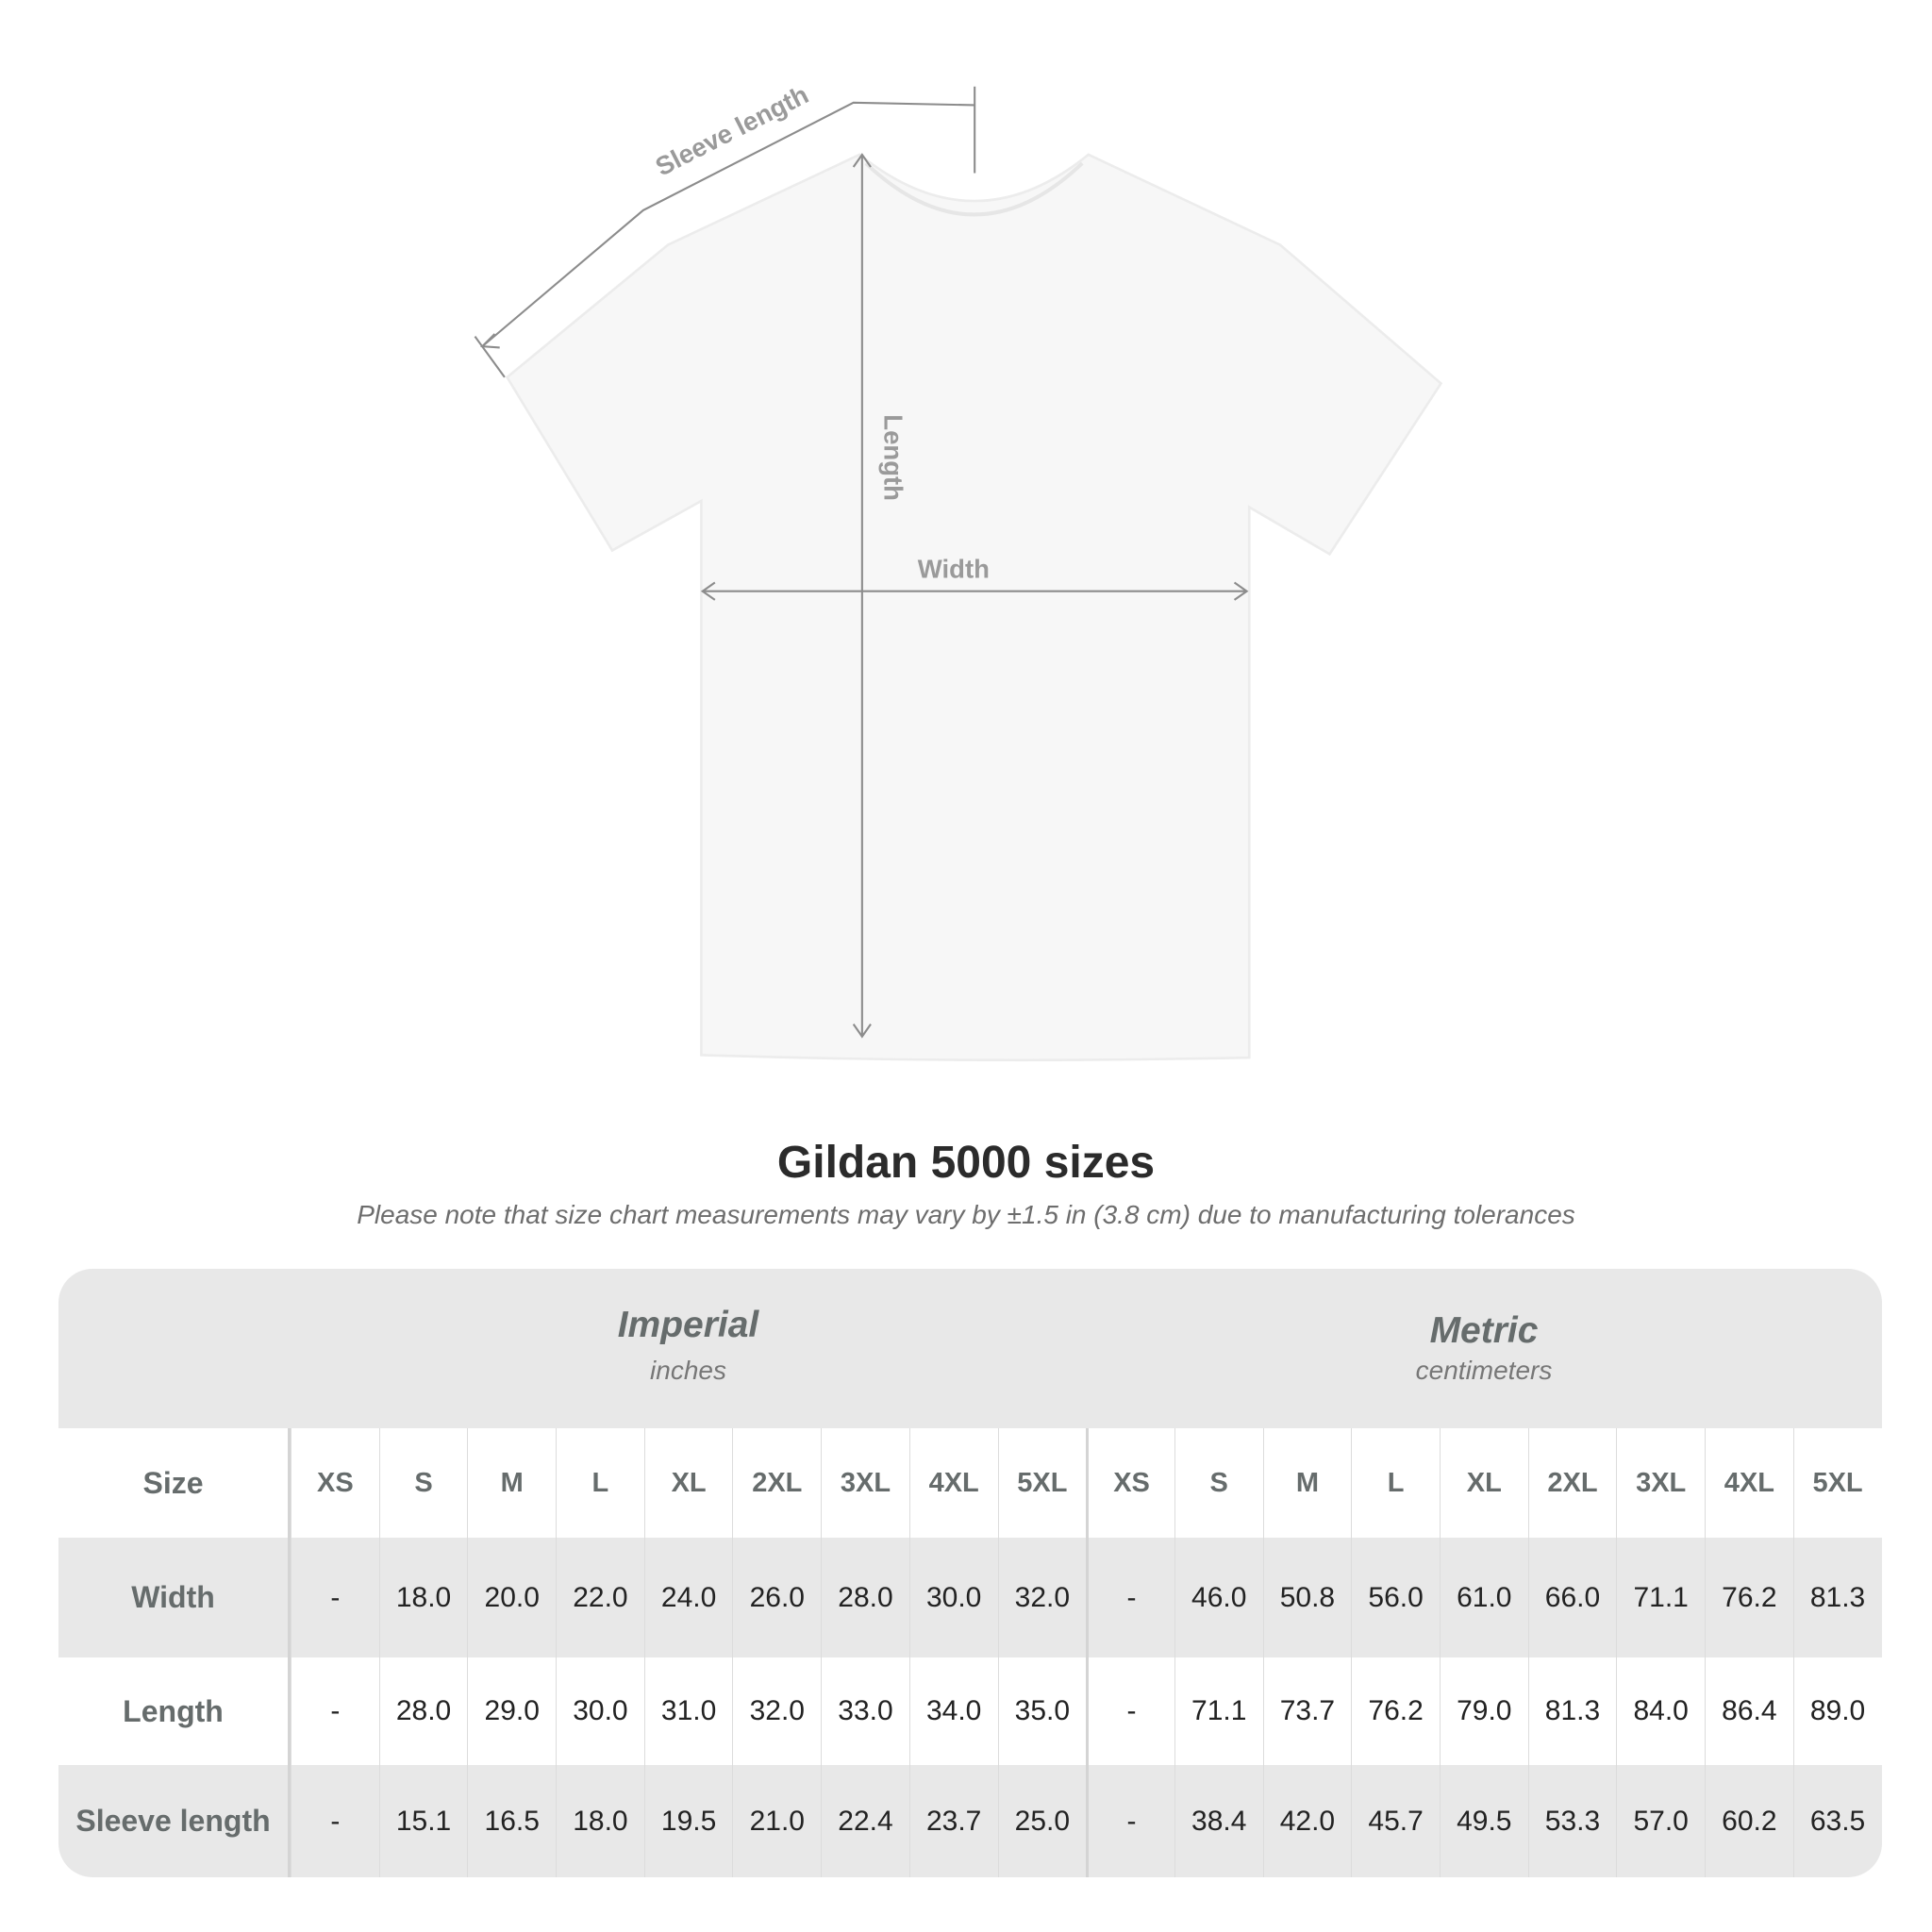 This screenshot has width=1932, height=1932. Describe the element at coordinates (865, 1821) in the screenshot. I see `imperial-value-cell: 22.4` at that location.